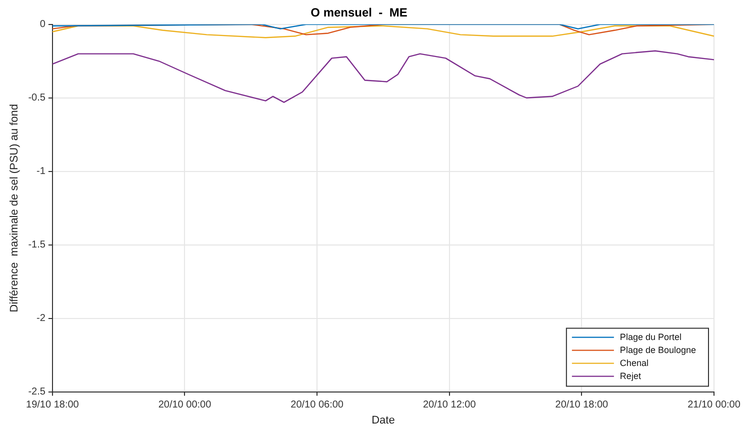 This screenshot has height=429, width=744. I want to click on x-axis-title: Date, so click(383, 420).